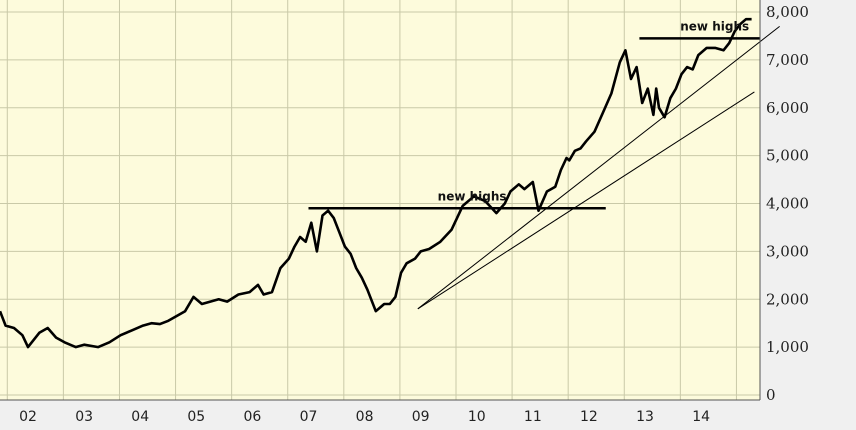 The image size is (856, 430). What do you see at coordinates (787, 347) in the screenshot?
I see `y-tick-label: 1,000` at bounding box center [787, 347].